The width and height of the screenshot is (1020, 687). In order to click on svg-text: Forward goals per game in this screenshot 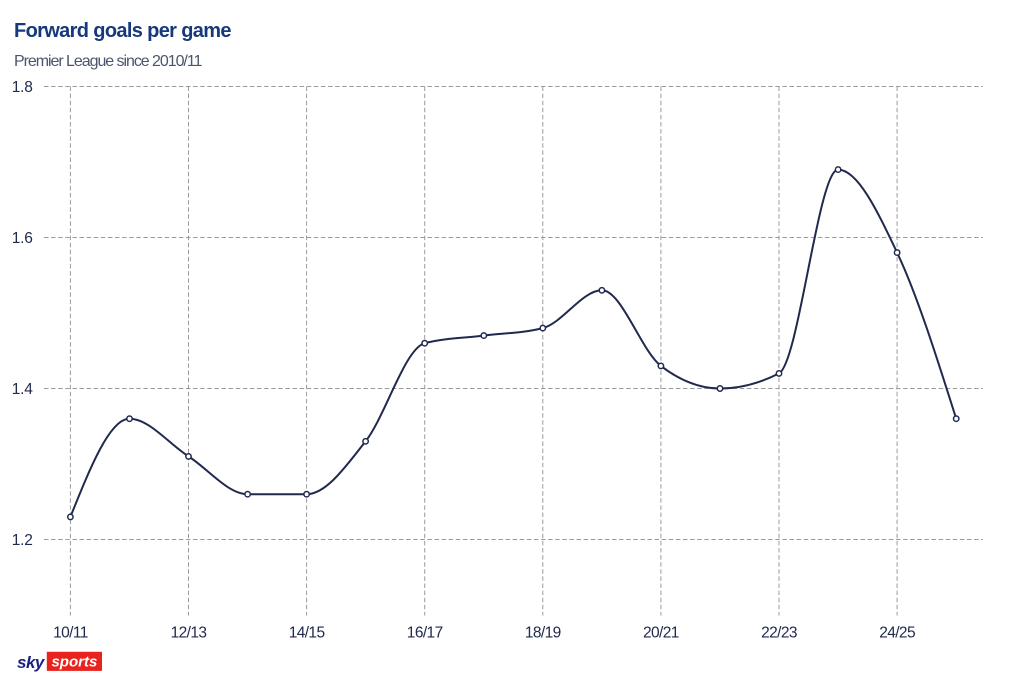, I will do `click(122, 31)`.